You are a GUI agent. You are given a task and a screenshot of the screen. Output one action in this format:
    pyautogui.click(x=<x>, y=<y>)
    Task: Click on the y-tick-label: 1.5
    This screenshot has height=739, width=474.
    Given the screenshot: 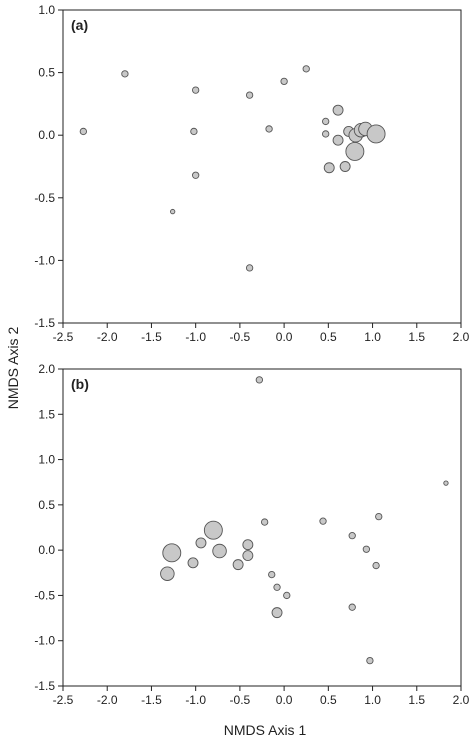 What is the action you would take?
    pyautogui.click(x=46, y=414)
    